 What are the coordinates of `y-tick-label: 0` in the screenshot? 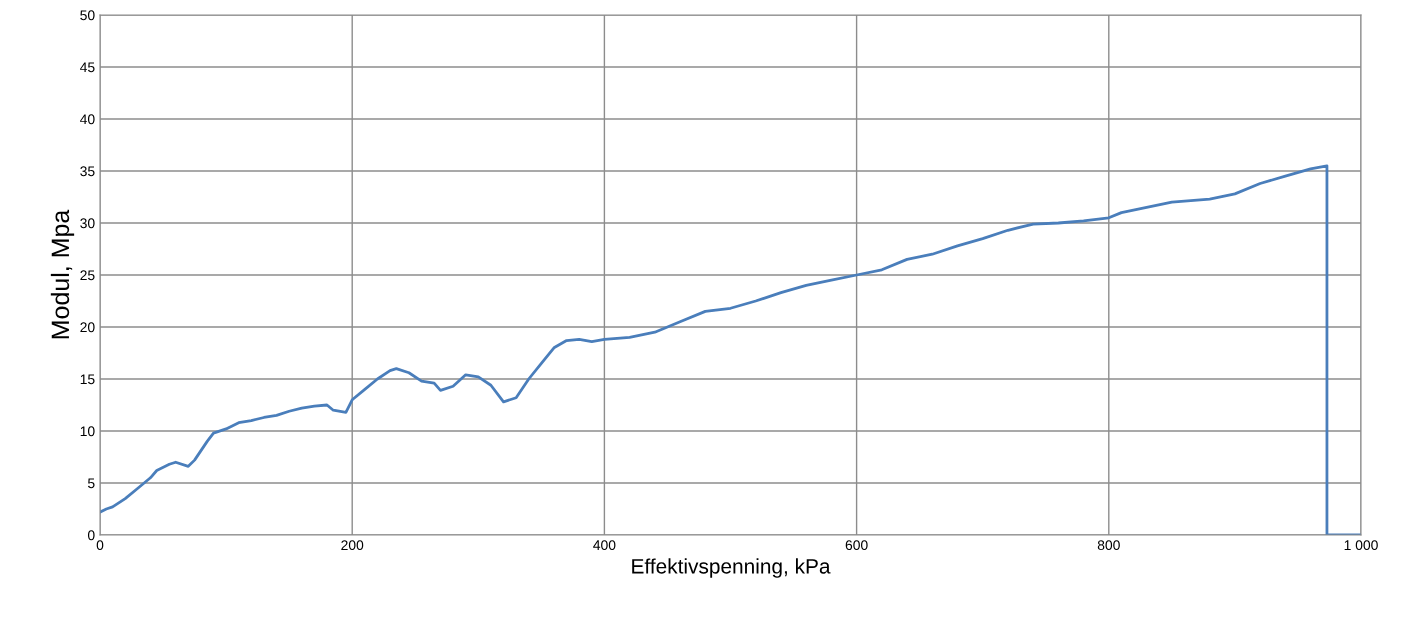 It's located at (91, 535).